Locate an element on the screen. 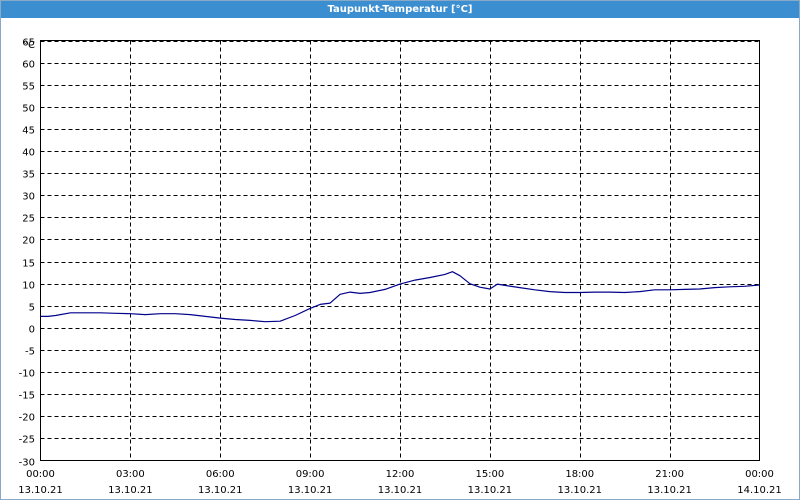  y-tick-label: 35 is located at coordinates (28, 175).